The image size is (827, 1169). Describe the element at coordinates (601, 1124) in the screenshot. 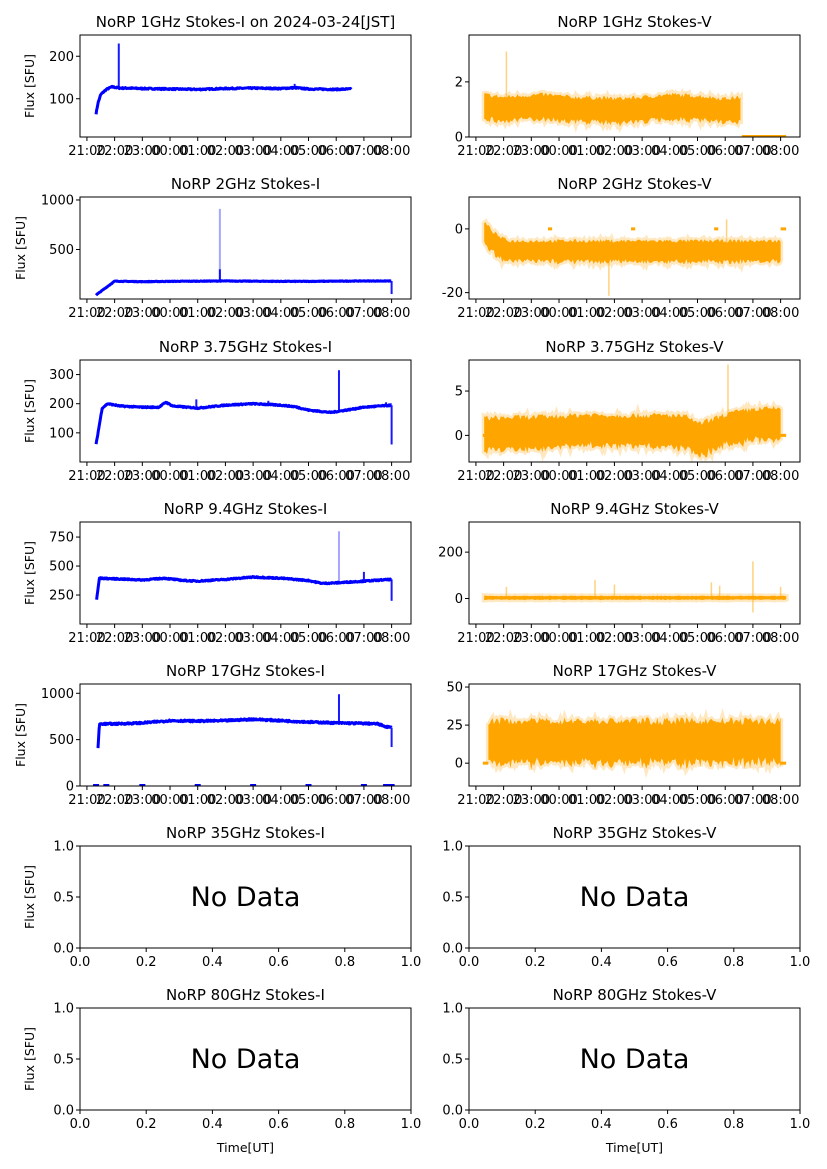

I see `x-tick-label: 0.4` at that location.